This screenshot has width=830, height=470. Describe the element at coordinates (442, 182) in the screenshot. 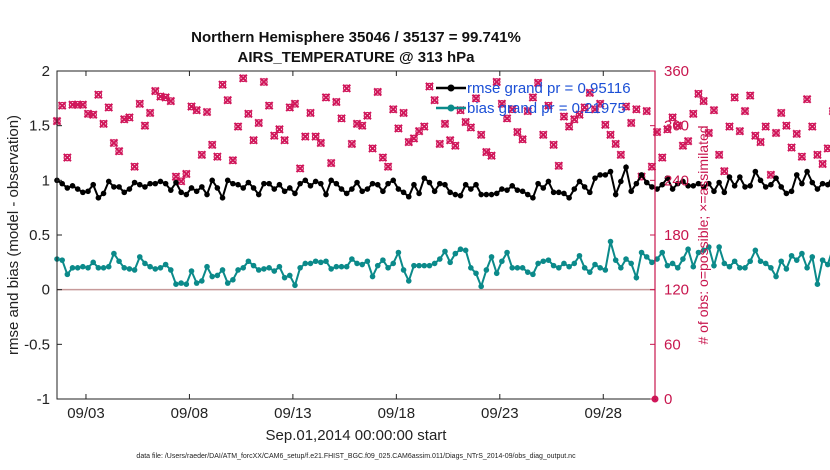

I see `rmse-series` at that location.